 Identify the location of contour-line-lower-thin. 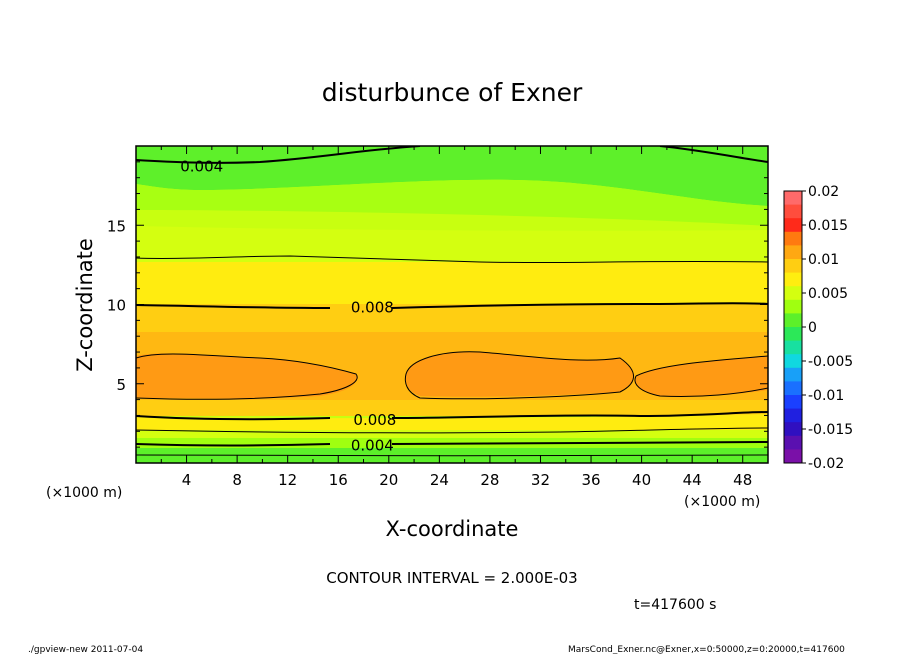
(452, 430).